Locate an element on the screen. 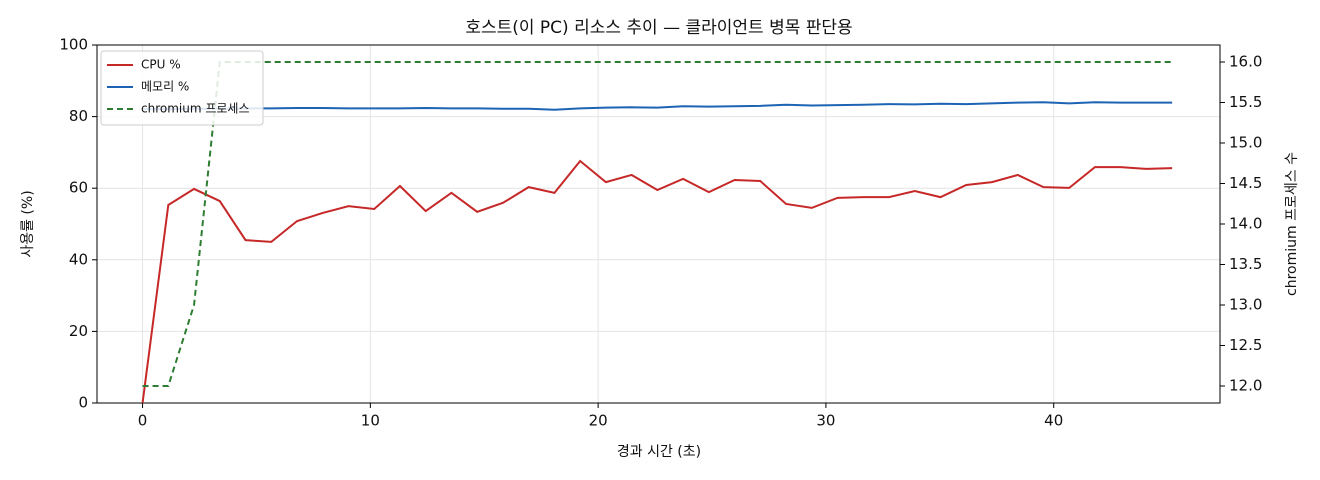 Image resolution: width=1320 pixels, height=480 pixels. y2-tick-label: 13.0 is located at coordinates (1245, 304).